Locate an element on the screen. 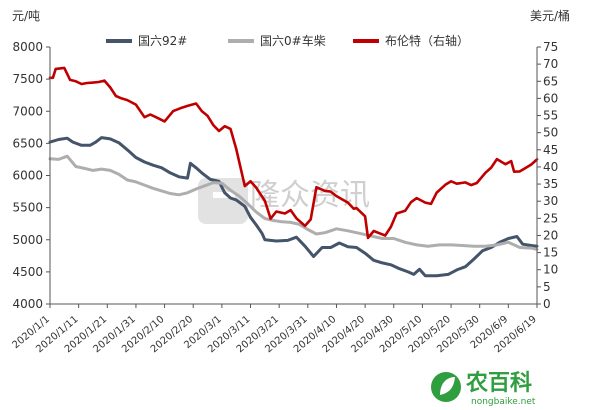 Image resolution: width=600 pixels, height=410 pixels. right-tick-label: 65 is located at coordinates (550, 81).